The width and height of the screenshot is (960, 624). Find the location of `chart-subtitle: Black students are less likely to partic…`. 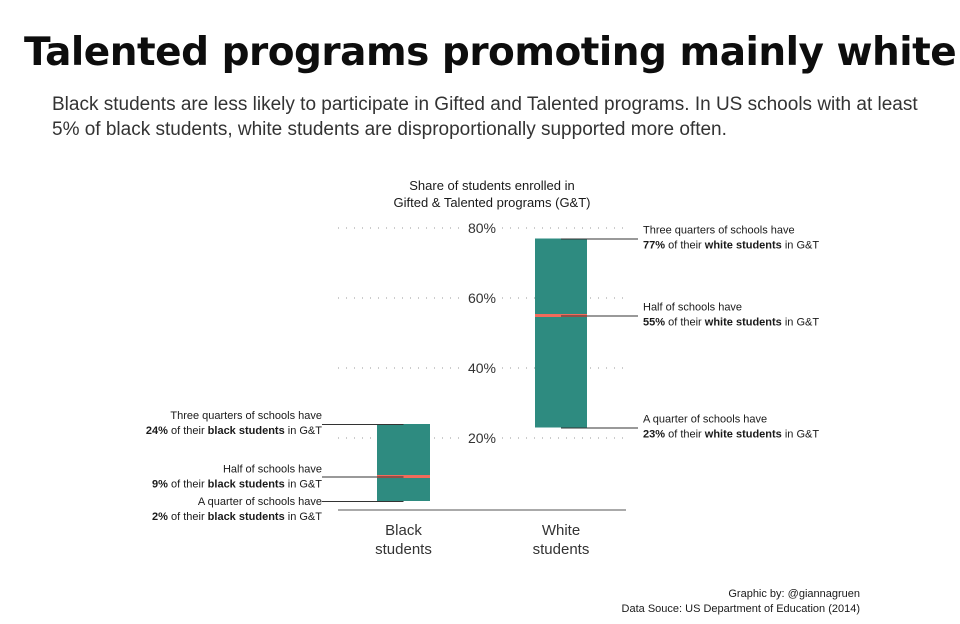

chart-subtitle: Black students are less likely to partic… is located at coordinates (485, 117).